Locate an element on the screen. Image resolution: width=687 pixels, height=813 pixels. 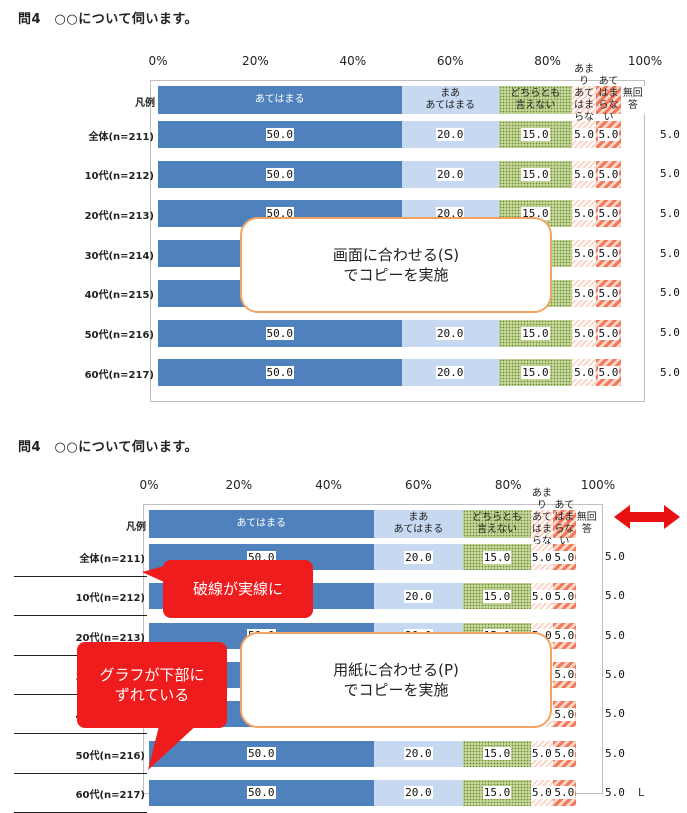
question-title: 問4 ○○について伺います。 is located at coordinates (108, 19).